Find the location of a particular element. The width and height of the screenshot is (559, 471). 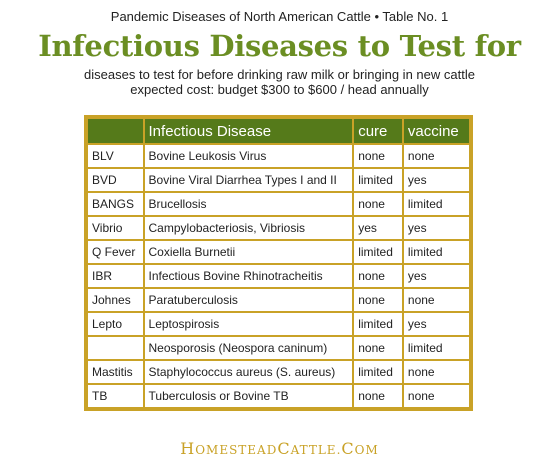

abbreviation-cell: TB is located at coordinates (115, 396).